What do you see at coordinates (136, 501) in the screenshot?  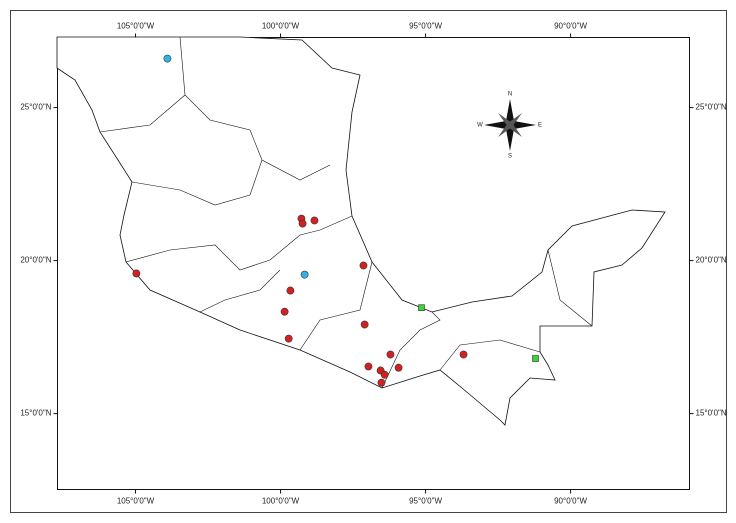 I see `x-tick-label-bottom: 105°0'0"W` at bounding box center [136, 501].